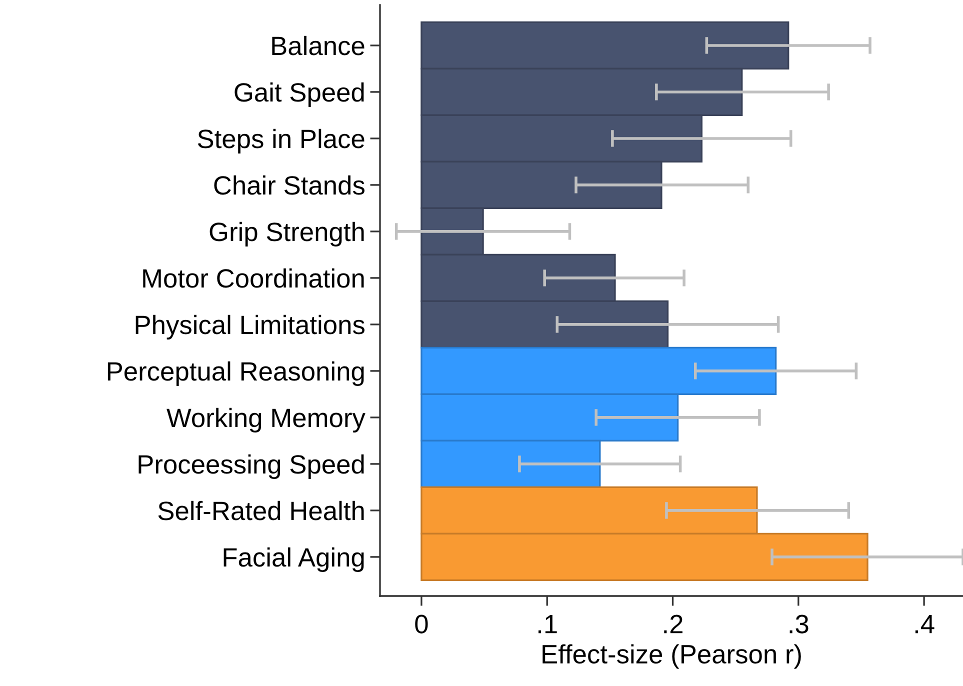 Image resolution: width=963 pixels, height=686 pixels. I want to click on y-tick-label: Proceessing Speed, so click(251, 466).